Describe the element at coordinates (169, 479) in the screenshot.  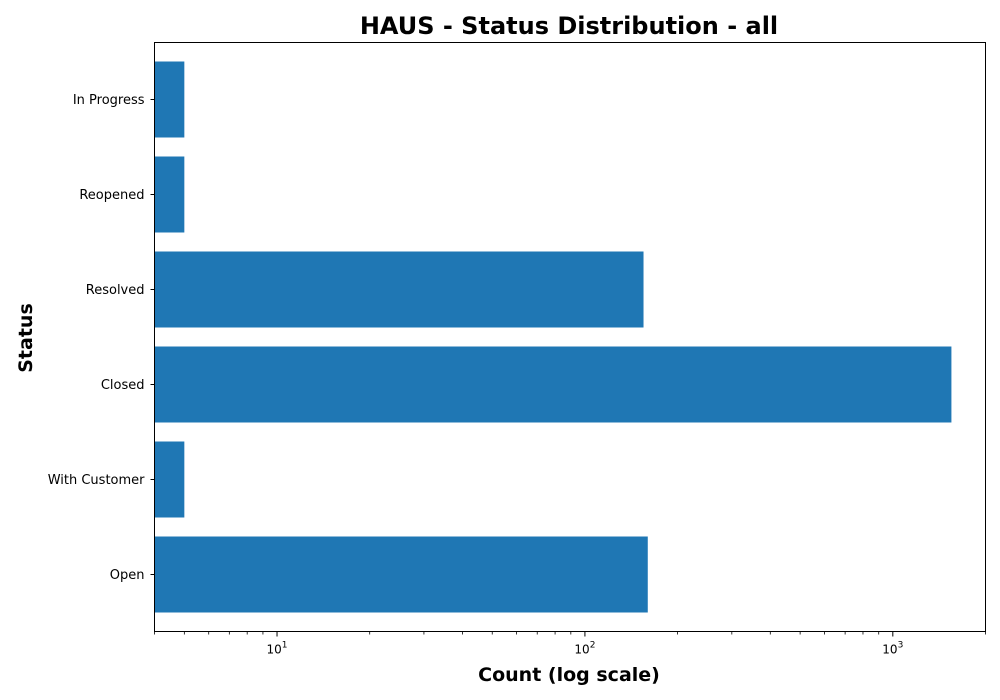
I see `bar-with-customer` at that location.